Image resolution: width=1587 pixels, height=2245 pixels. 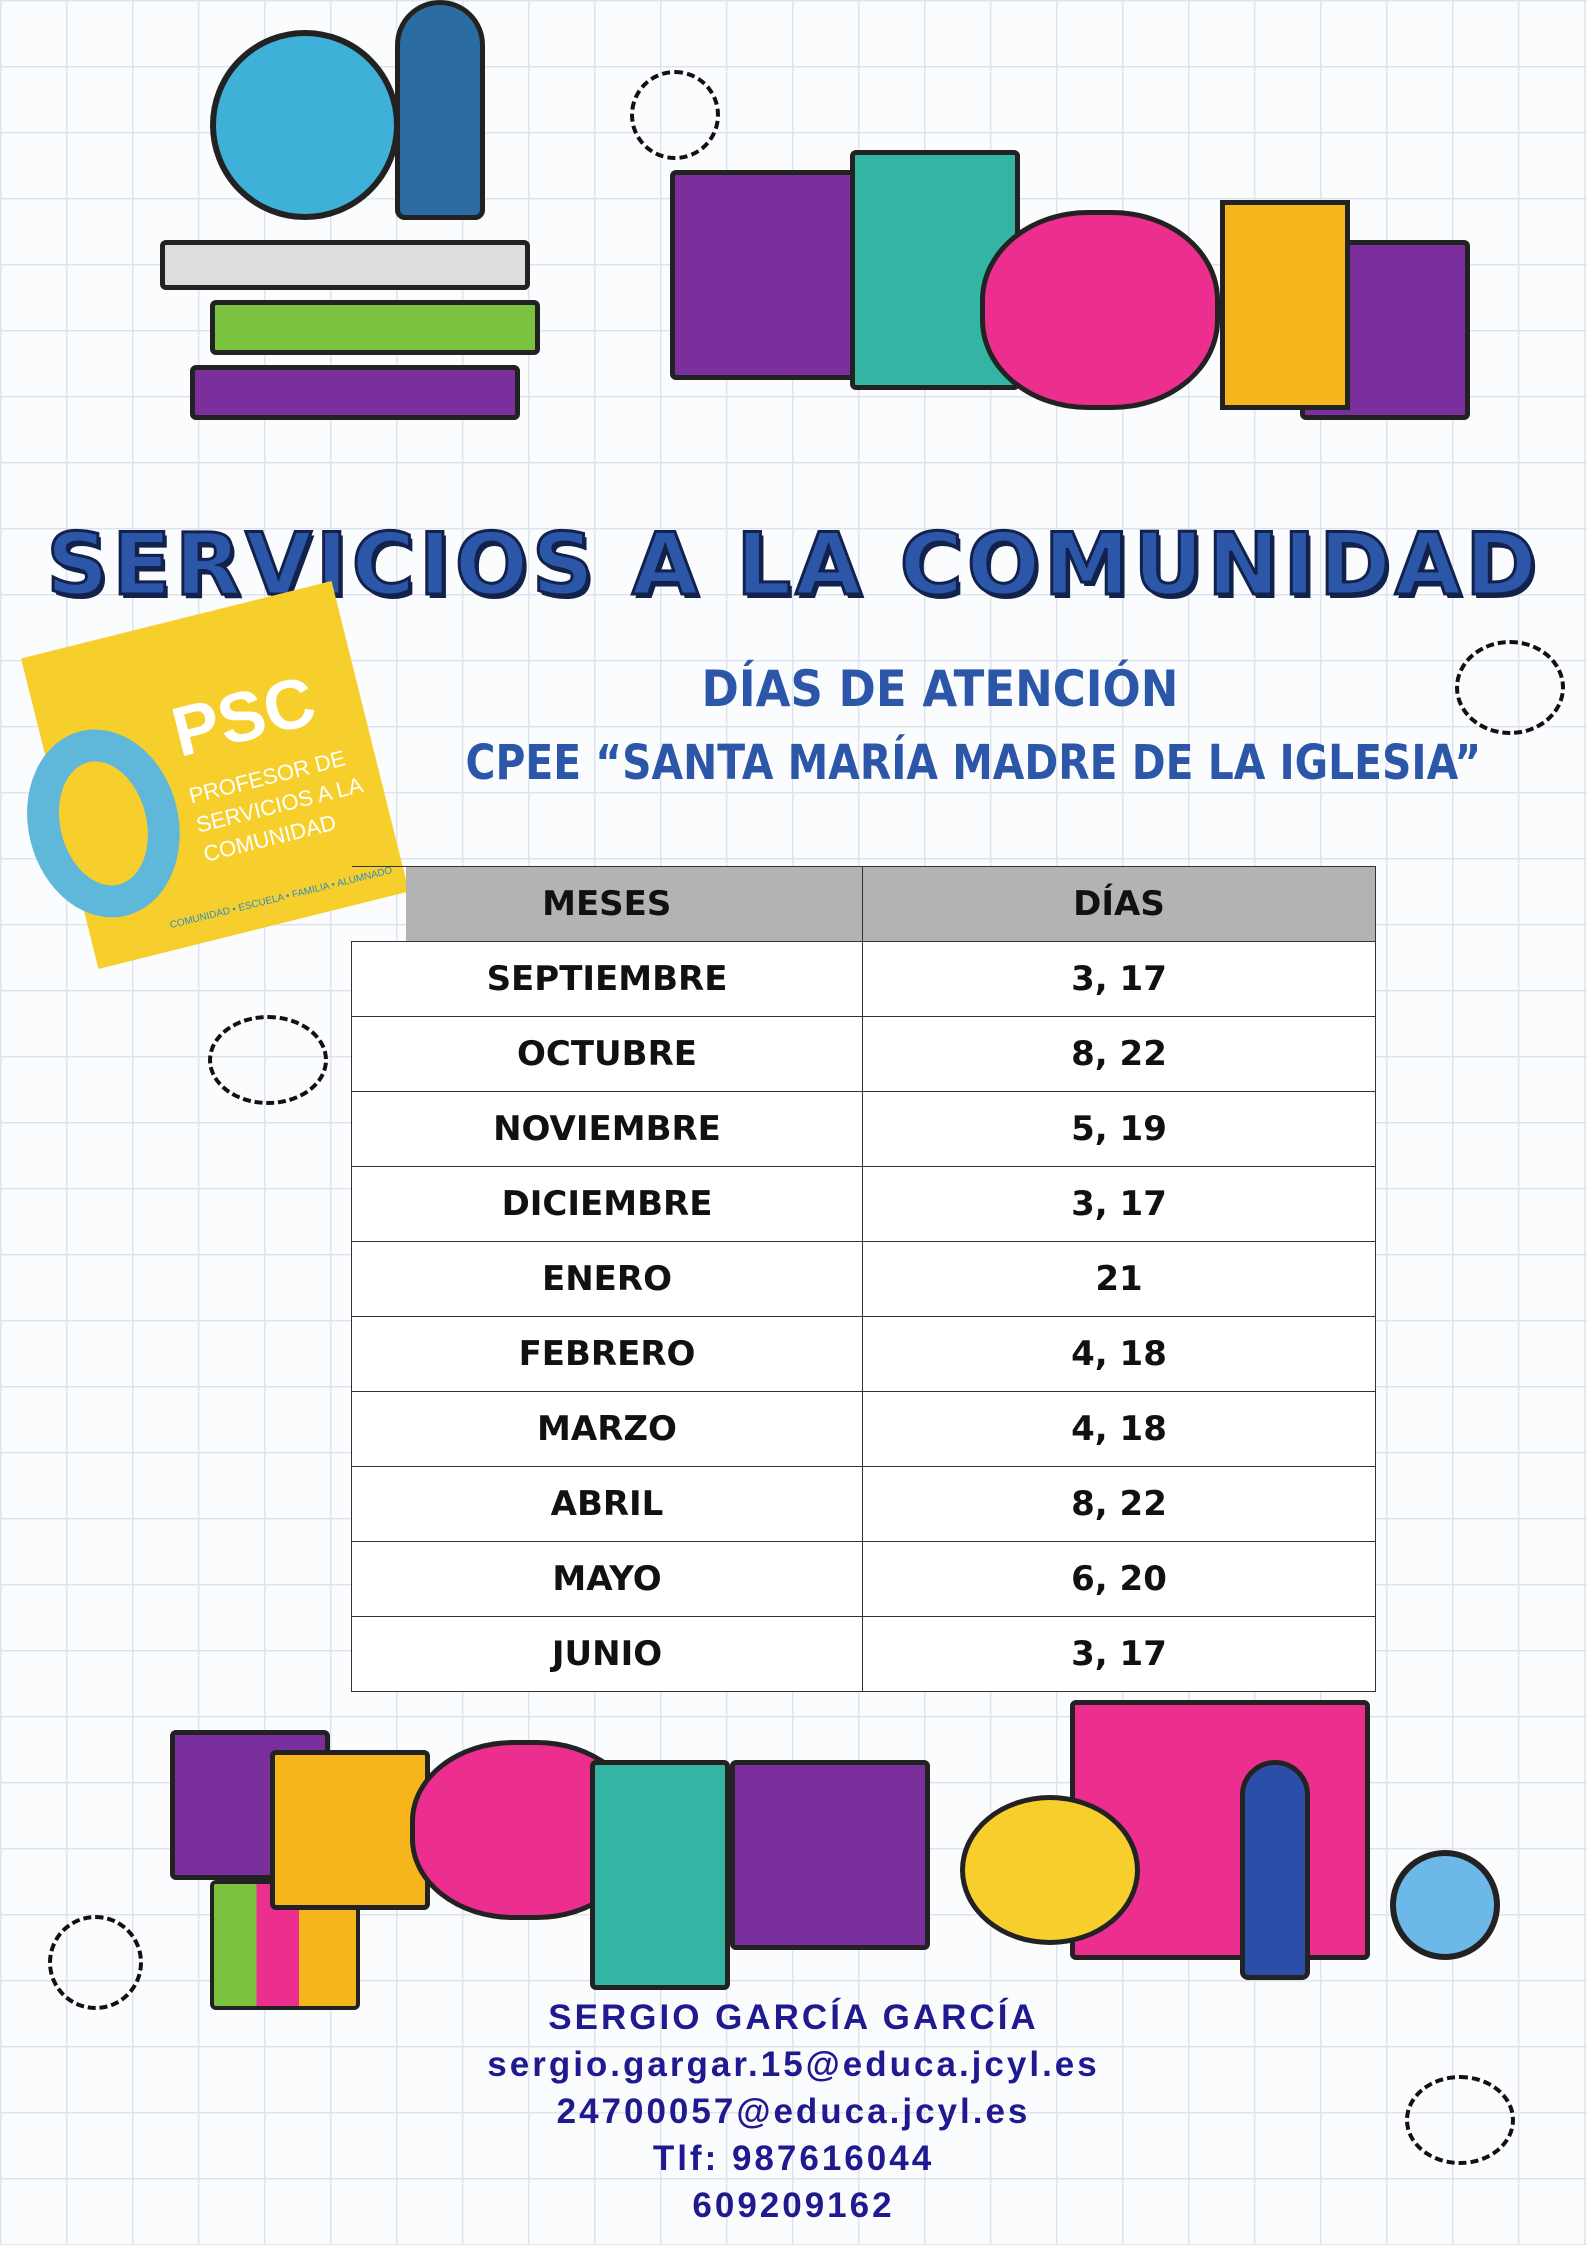 I want to click on table-row: ENERO 21, so click(x=863, y=1279).